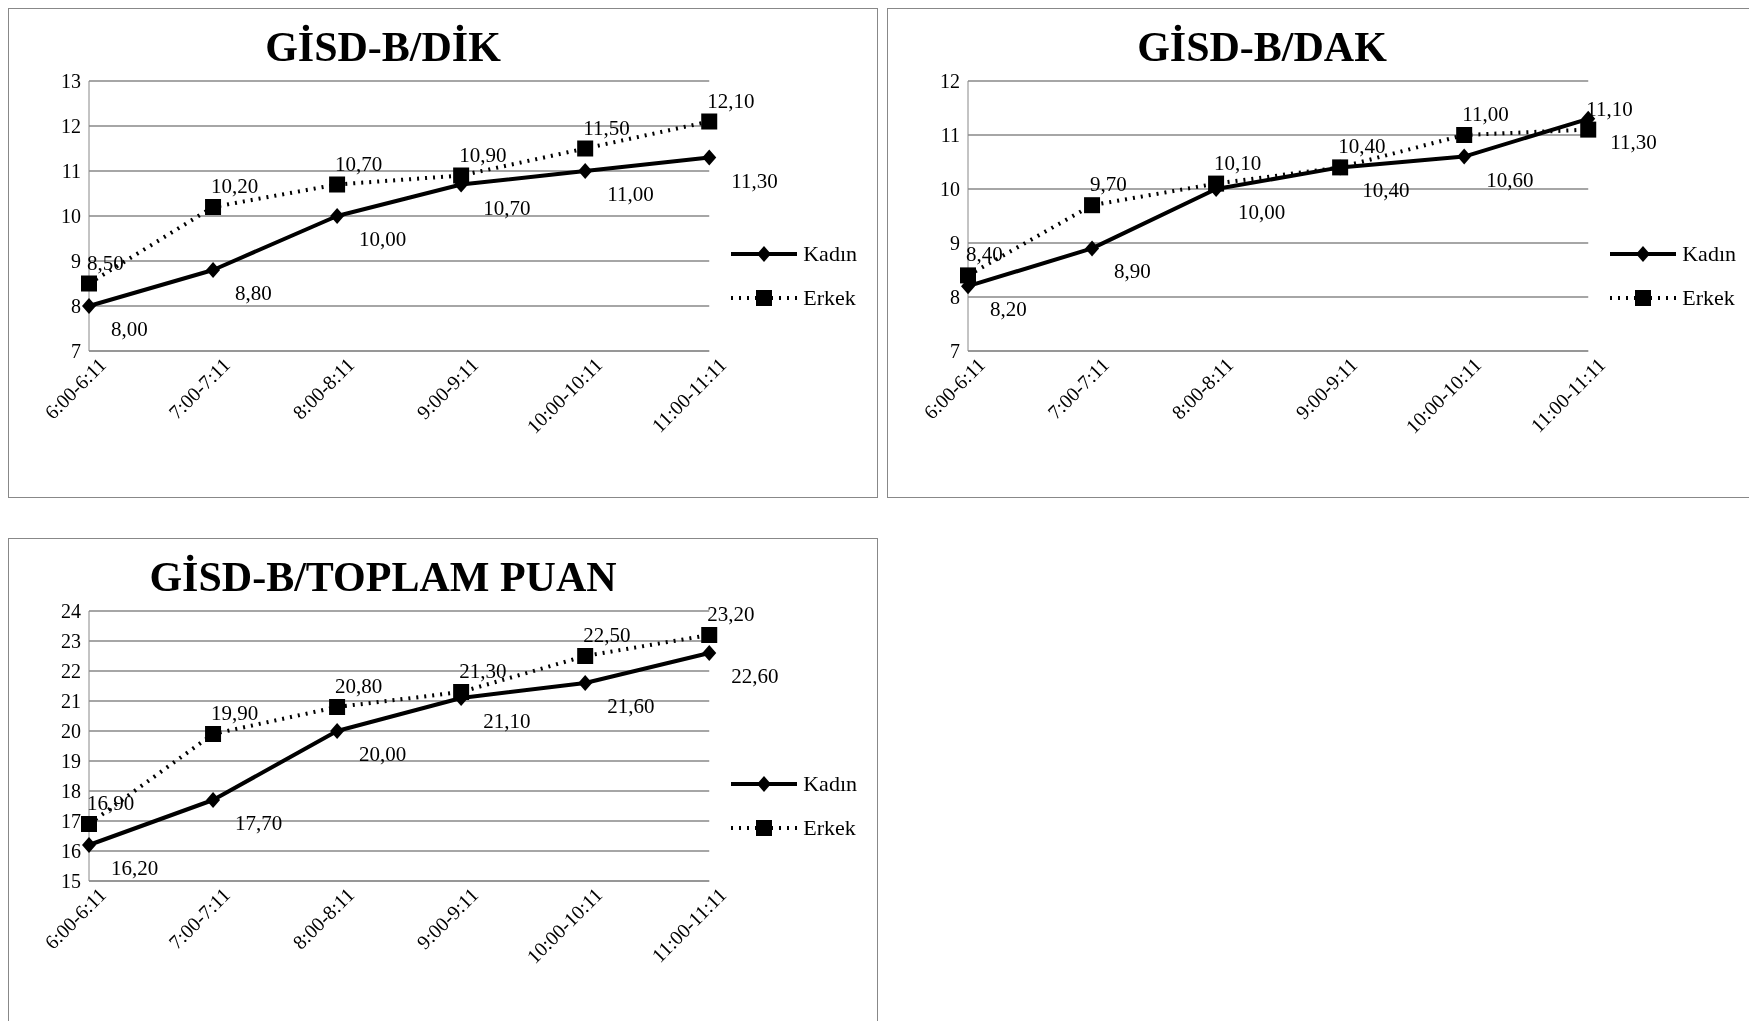 This screenshot has height=1021, width=1749. I want to click on data-label: 23,20, so click(731, 614).